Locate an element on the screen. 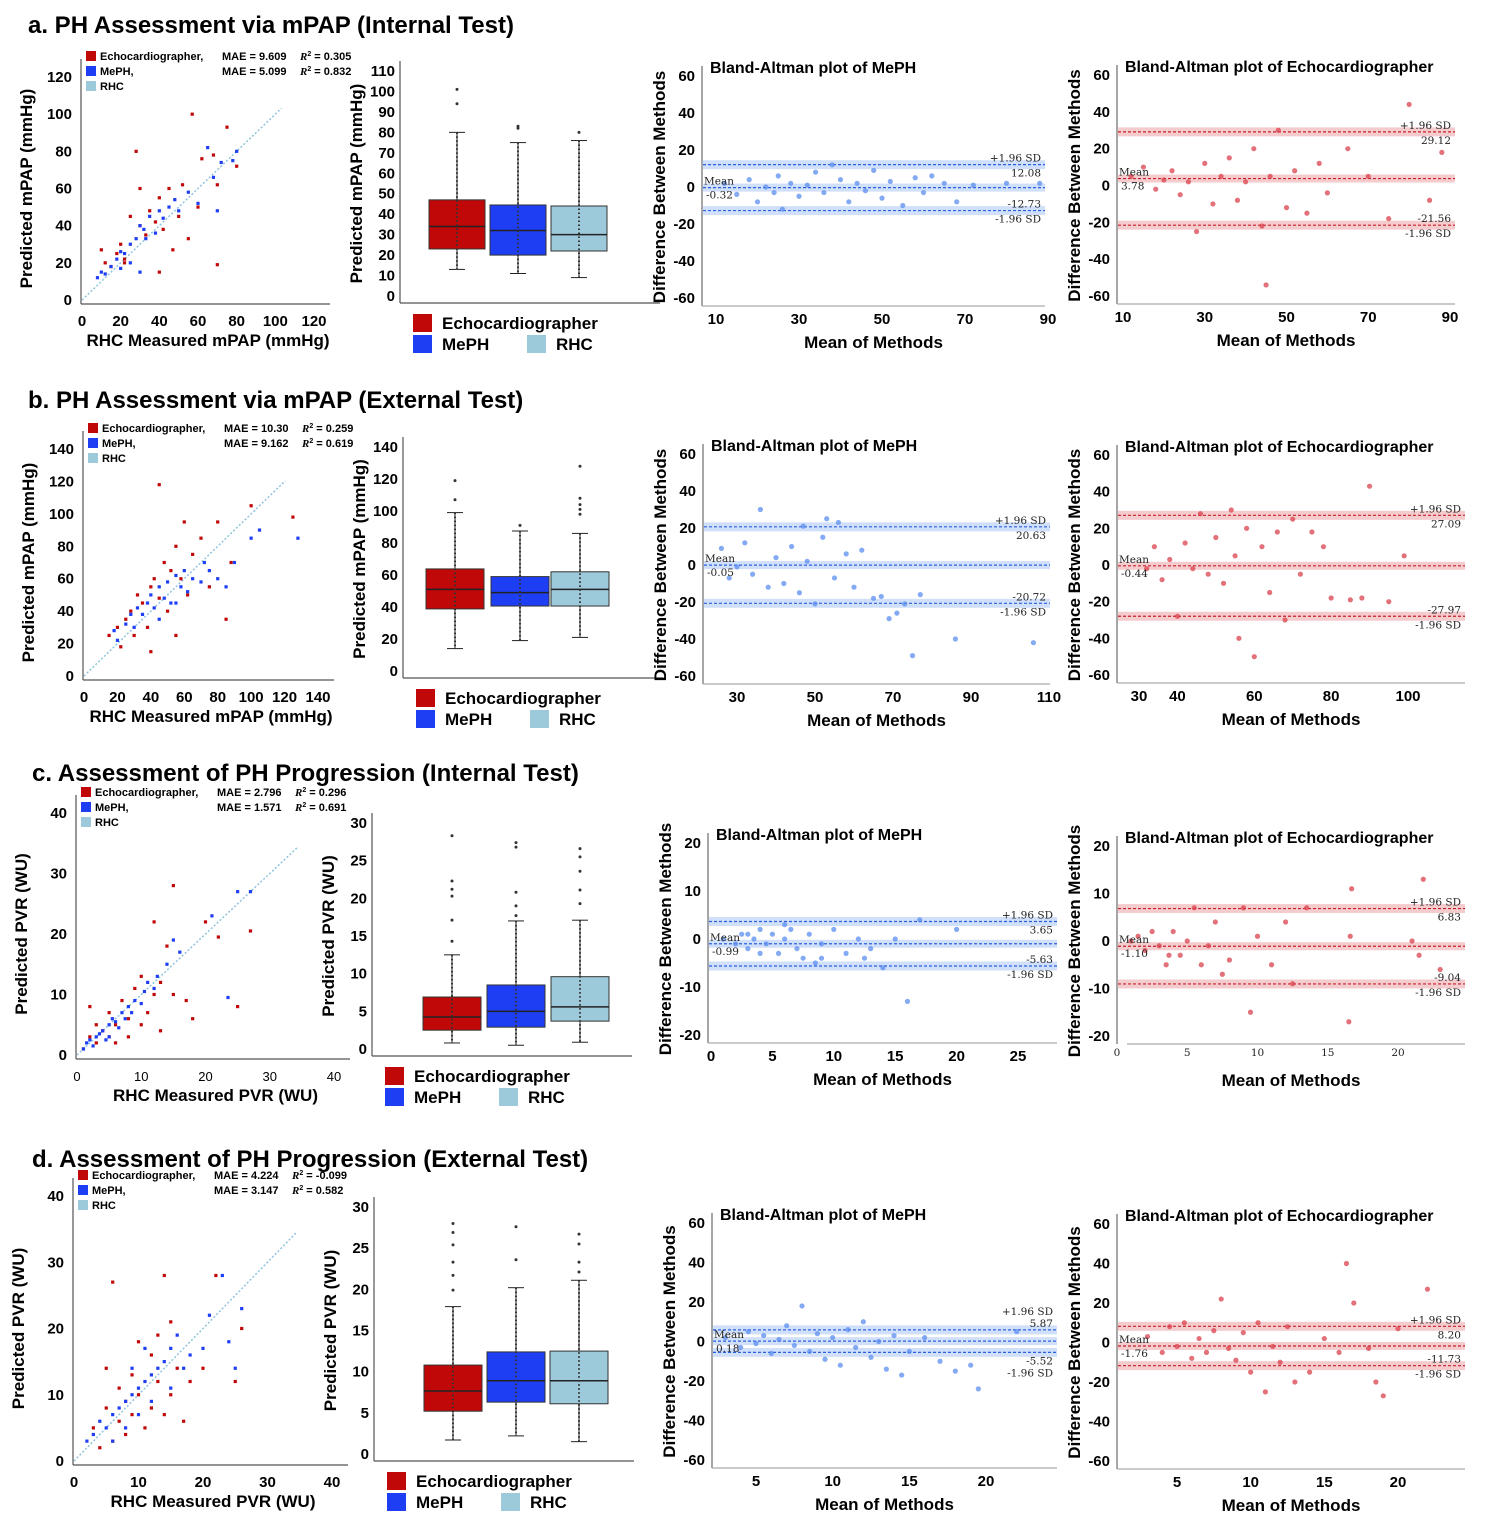  y-tick-label: 100 is located at coordinates (61, 514).